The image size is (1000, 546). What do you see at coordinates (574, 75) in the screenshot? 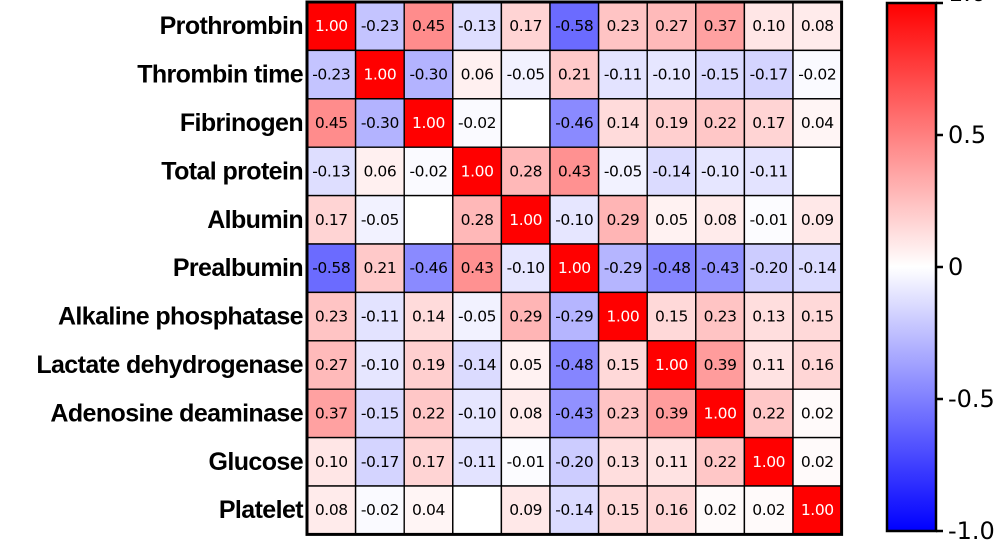
I see `cell-value-label: 0.21` at bounding box center [574, 75].